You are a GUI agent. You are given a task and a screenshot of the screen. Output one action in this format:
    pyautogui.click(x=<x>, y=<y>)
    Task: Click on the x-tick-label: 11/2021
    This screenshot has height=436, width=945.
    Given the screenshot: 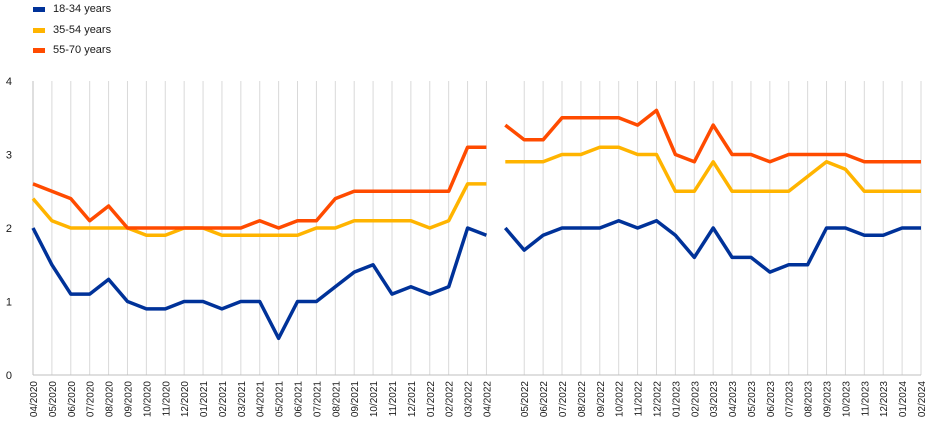 What is the action you would take?
    pyautogui.click(x=393, y=399)
    